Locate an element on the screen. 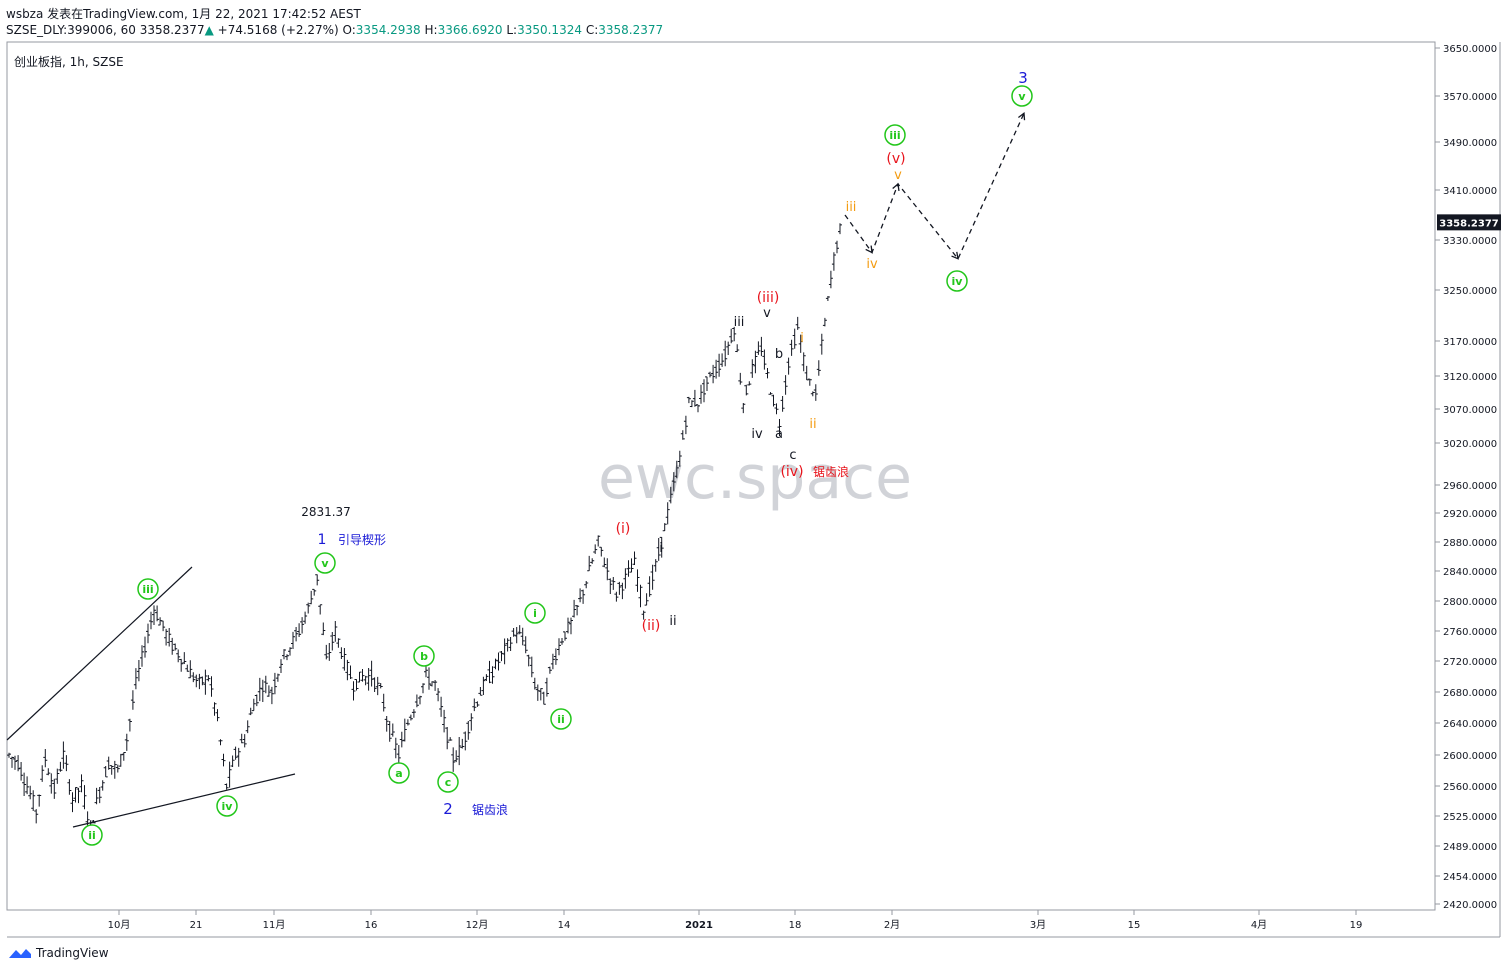 The height and width of the screenshot is (974, 1510). wave-label: (iii) is located at coordinates (768, 298).